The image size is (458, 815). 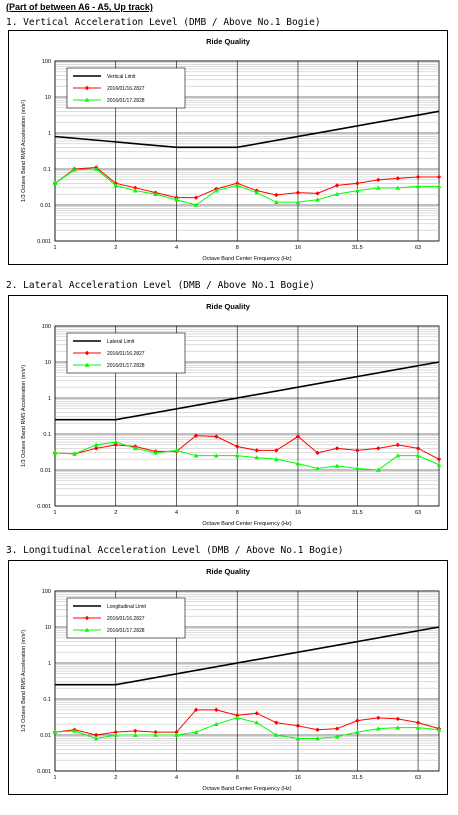 What do you see at coordinates (246, 789) in the screenshot?
I see `x-axis-label: Octave Band Center Frequency (Hz)` at bounding box center [246, 789].